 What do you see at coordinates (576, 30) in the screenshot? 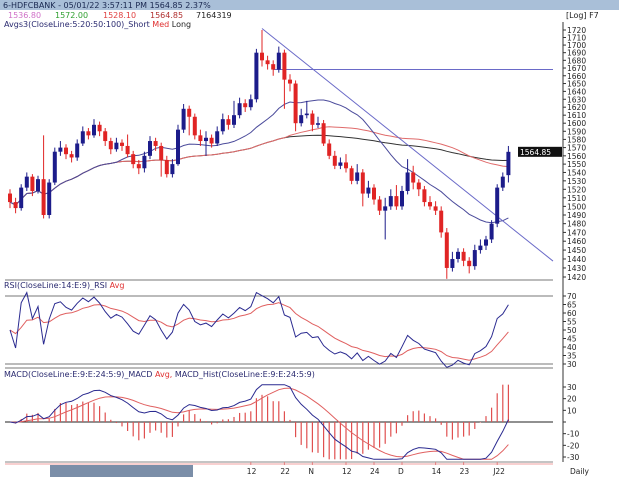
I see `y-tick-label: 1720` at bounding box center [576, 30].